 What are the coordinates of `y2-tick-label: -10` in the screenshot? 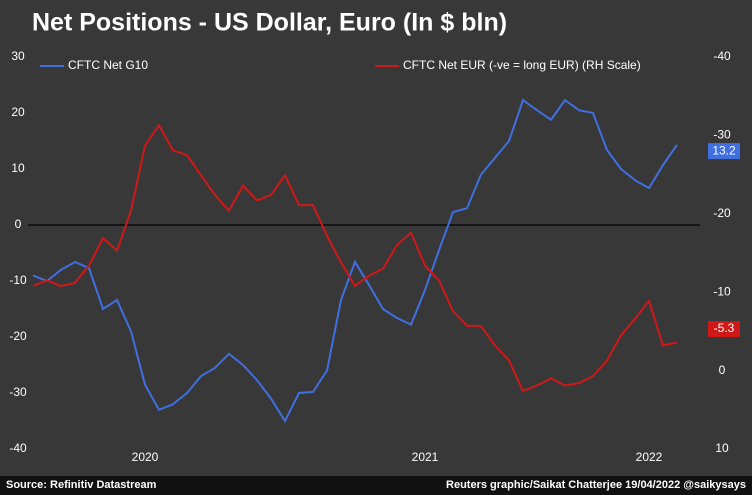 It's located at (722, 291).